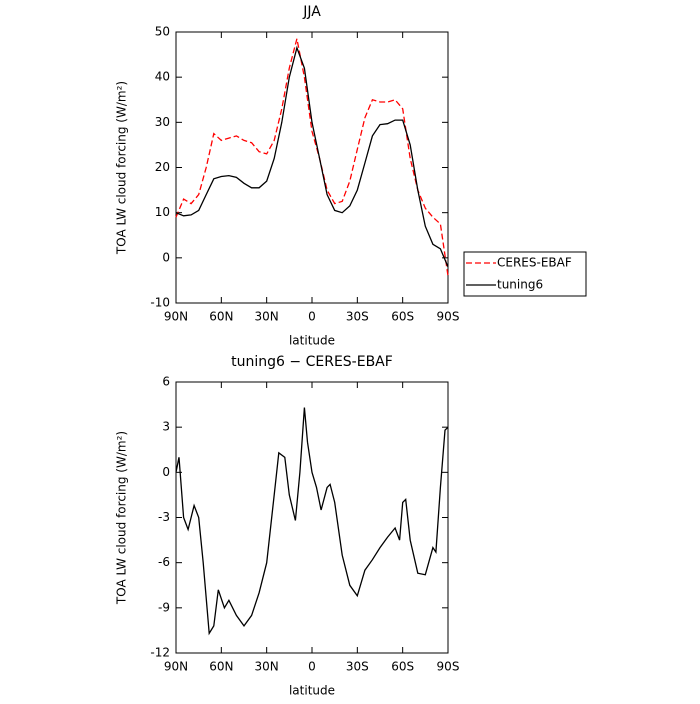 Image resolution: width=700 pixels, height=704 pixels. Describe the element at coordinates (162, 77) in the screenshot. I see `y-tick-label: 40` at that location.